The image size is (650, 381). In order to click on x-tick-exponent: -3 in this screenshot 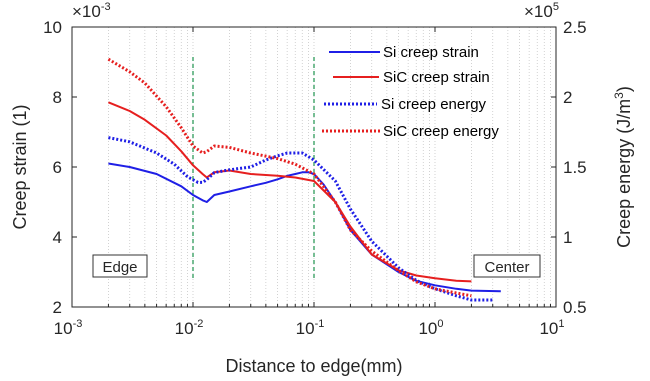, I will do `click(78, 324)`.